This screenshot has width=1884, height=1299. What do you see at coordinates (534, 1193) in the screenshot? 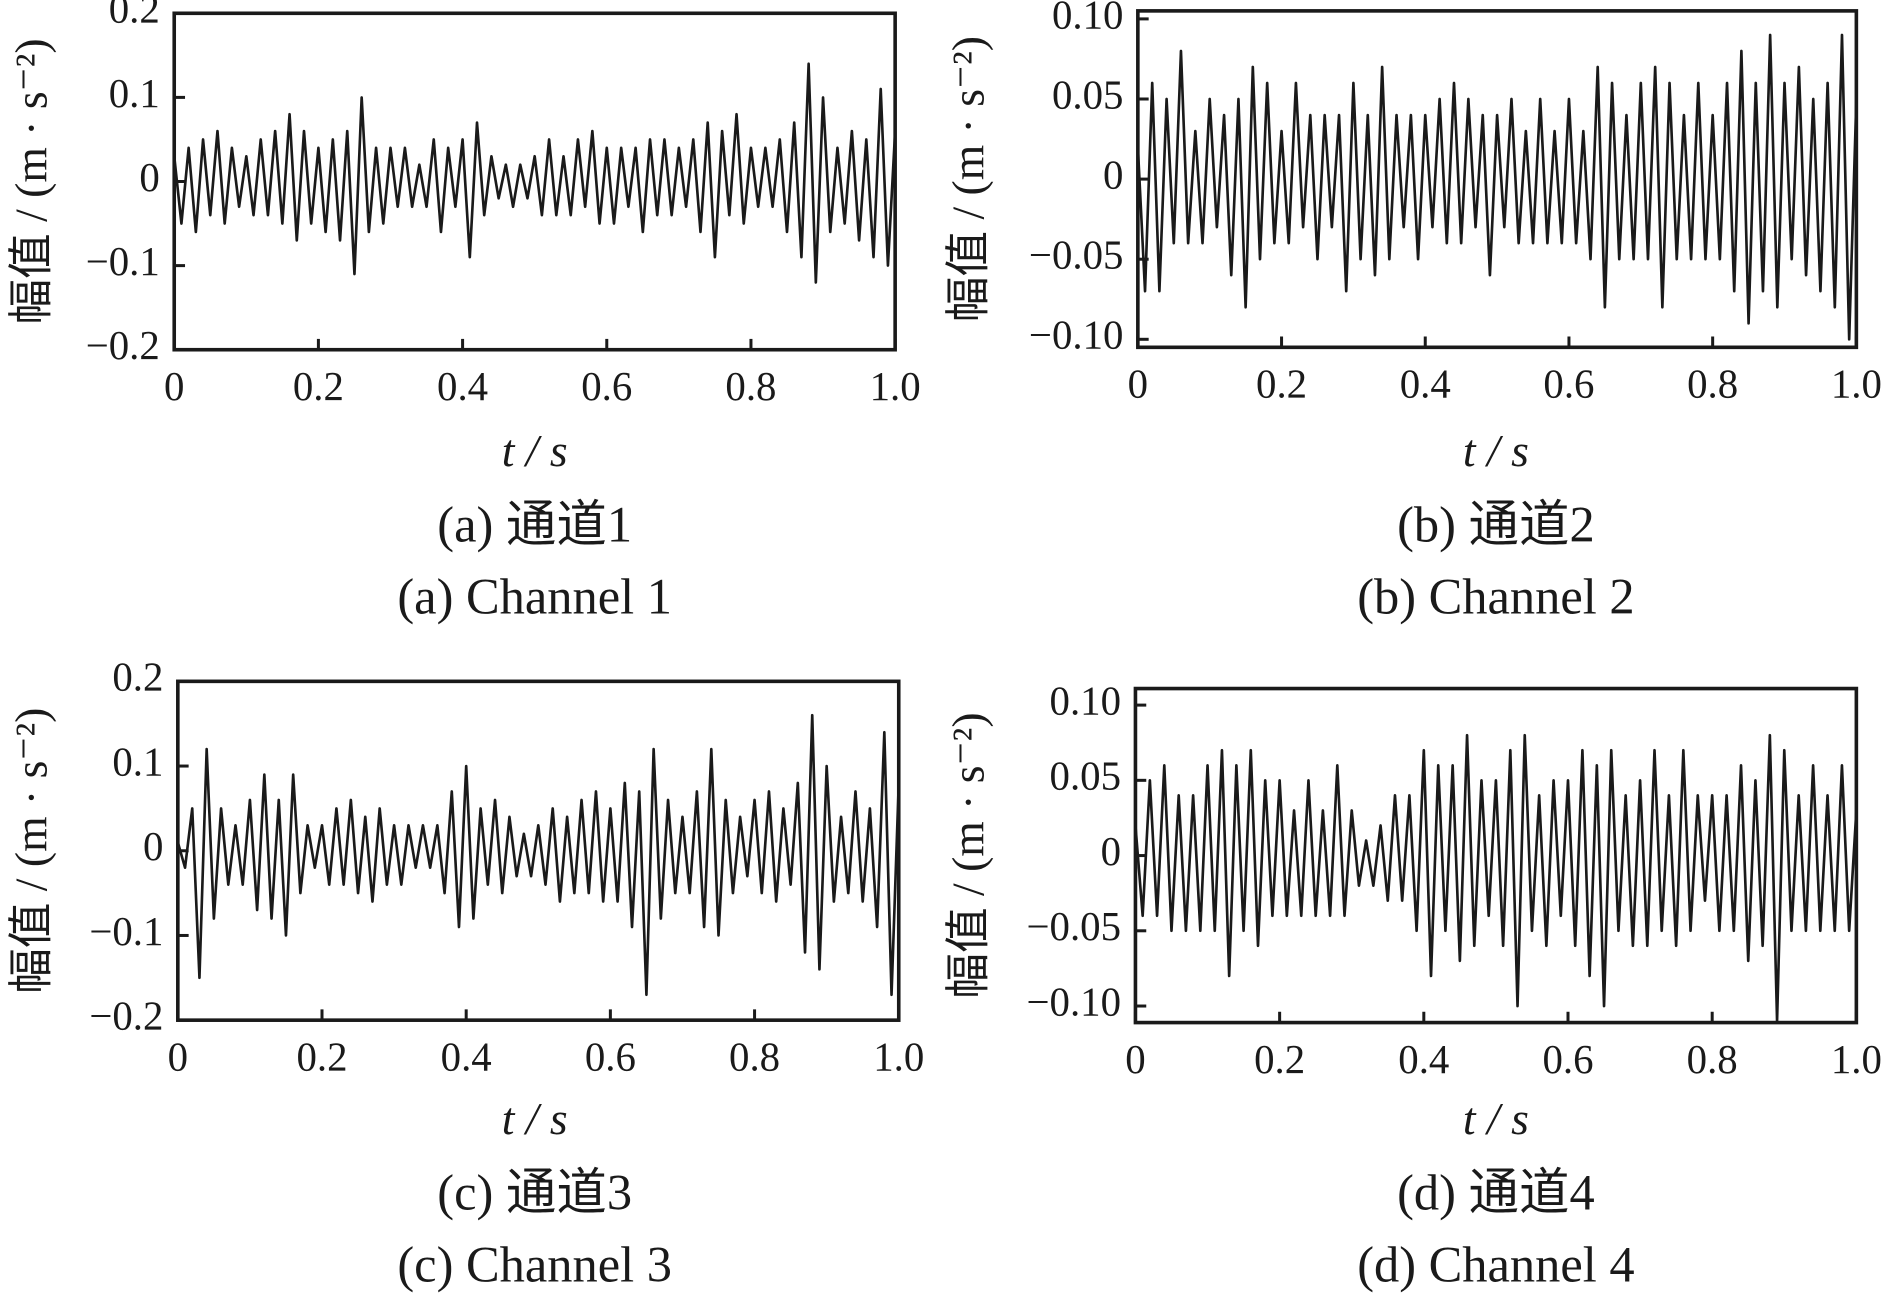
I see `caption: (c) 通道3` at bounding box center [534, 1193].